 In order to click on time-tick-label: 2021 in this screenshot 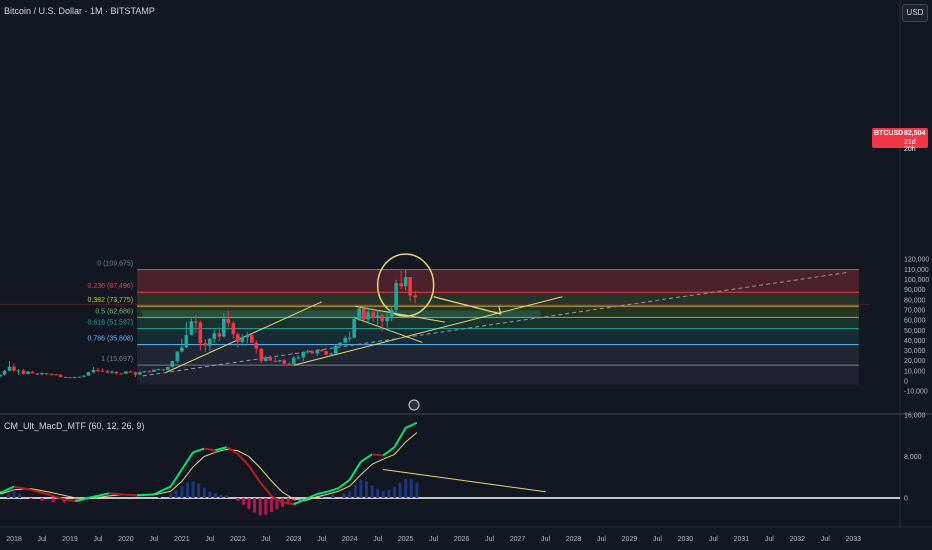, I will do `click(182, 539)`.